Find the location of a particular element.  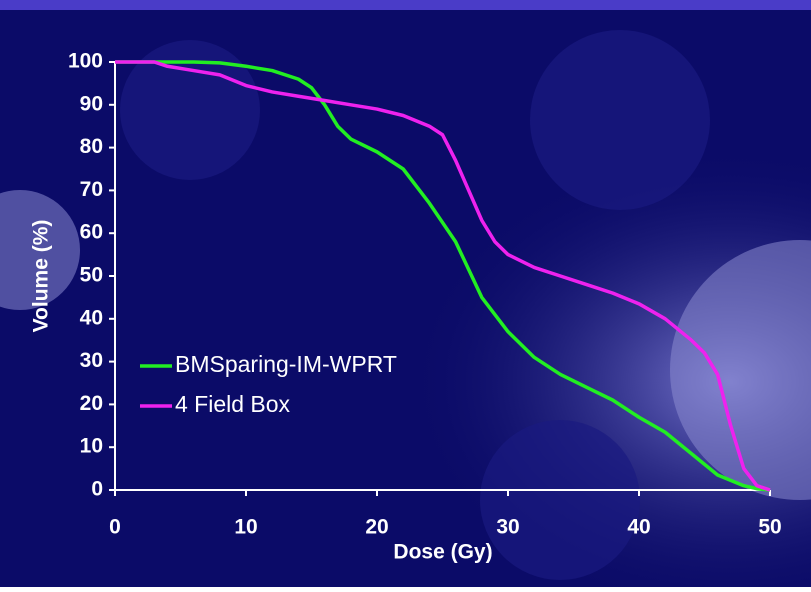

y-tick-label: 10 is located at coordinates (91, 446).